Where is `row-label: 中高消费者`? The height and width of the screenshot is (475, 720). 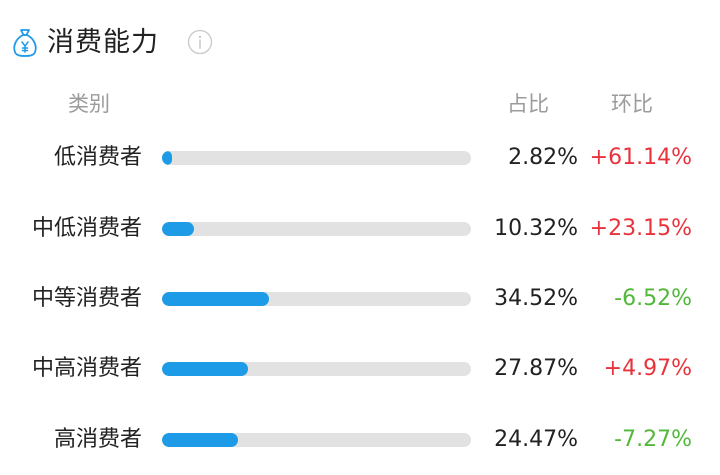
row-label: 中高消费者 is located at coordinates (86, 368).